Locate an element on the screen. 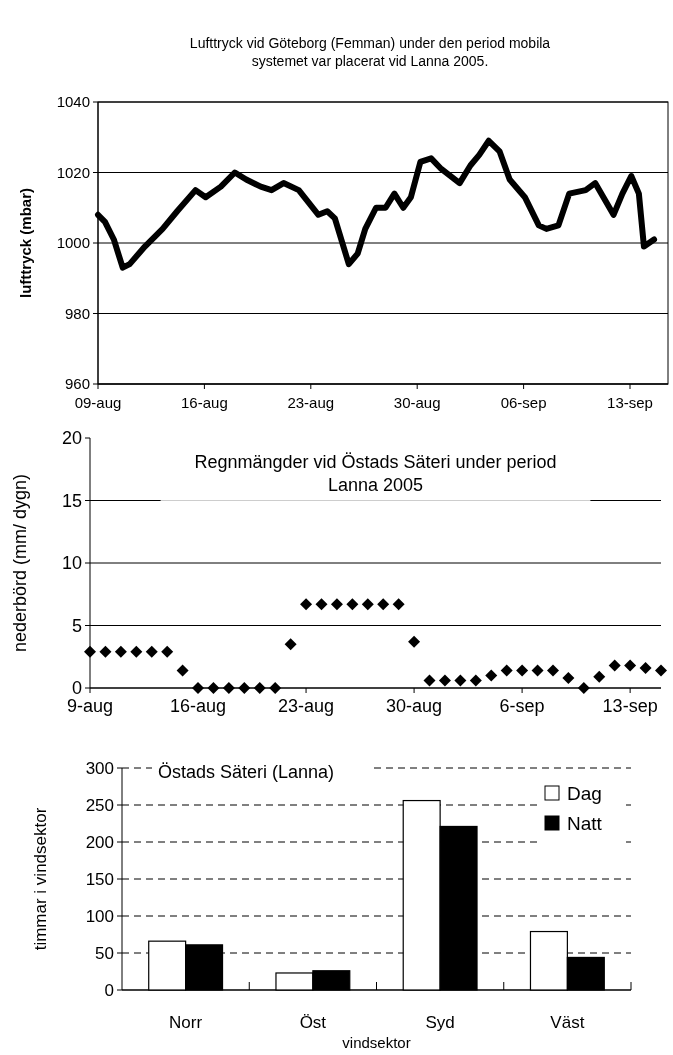 The width and height of the screenshot is (673, 1055). y-tick-label: 960 is located at coordinates (77, 384).